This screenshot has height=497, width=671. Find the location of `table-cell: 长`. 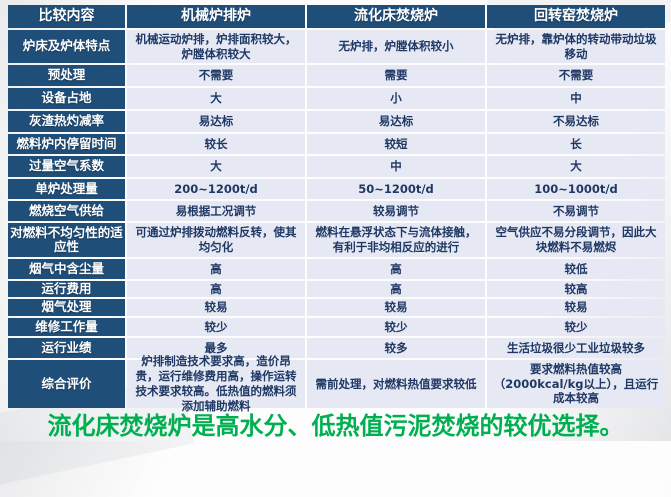

table-cell: 长 is located at coordinates (576, 144).